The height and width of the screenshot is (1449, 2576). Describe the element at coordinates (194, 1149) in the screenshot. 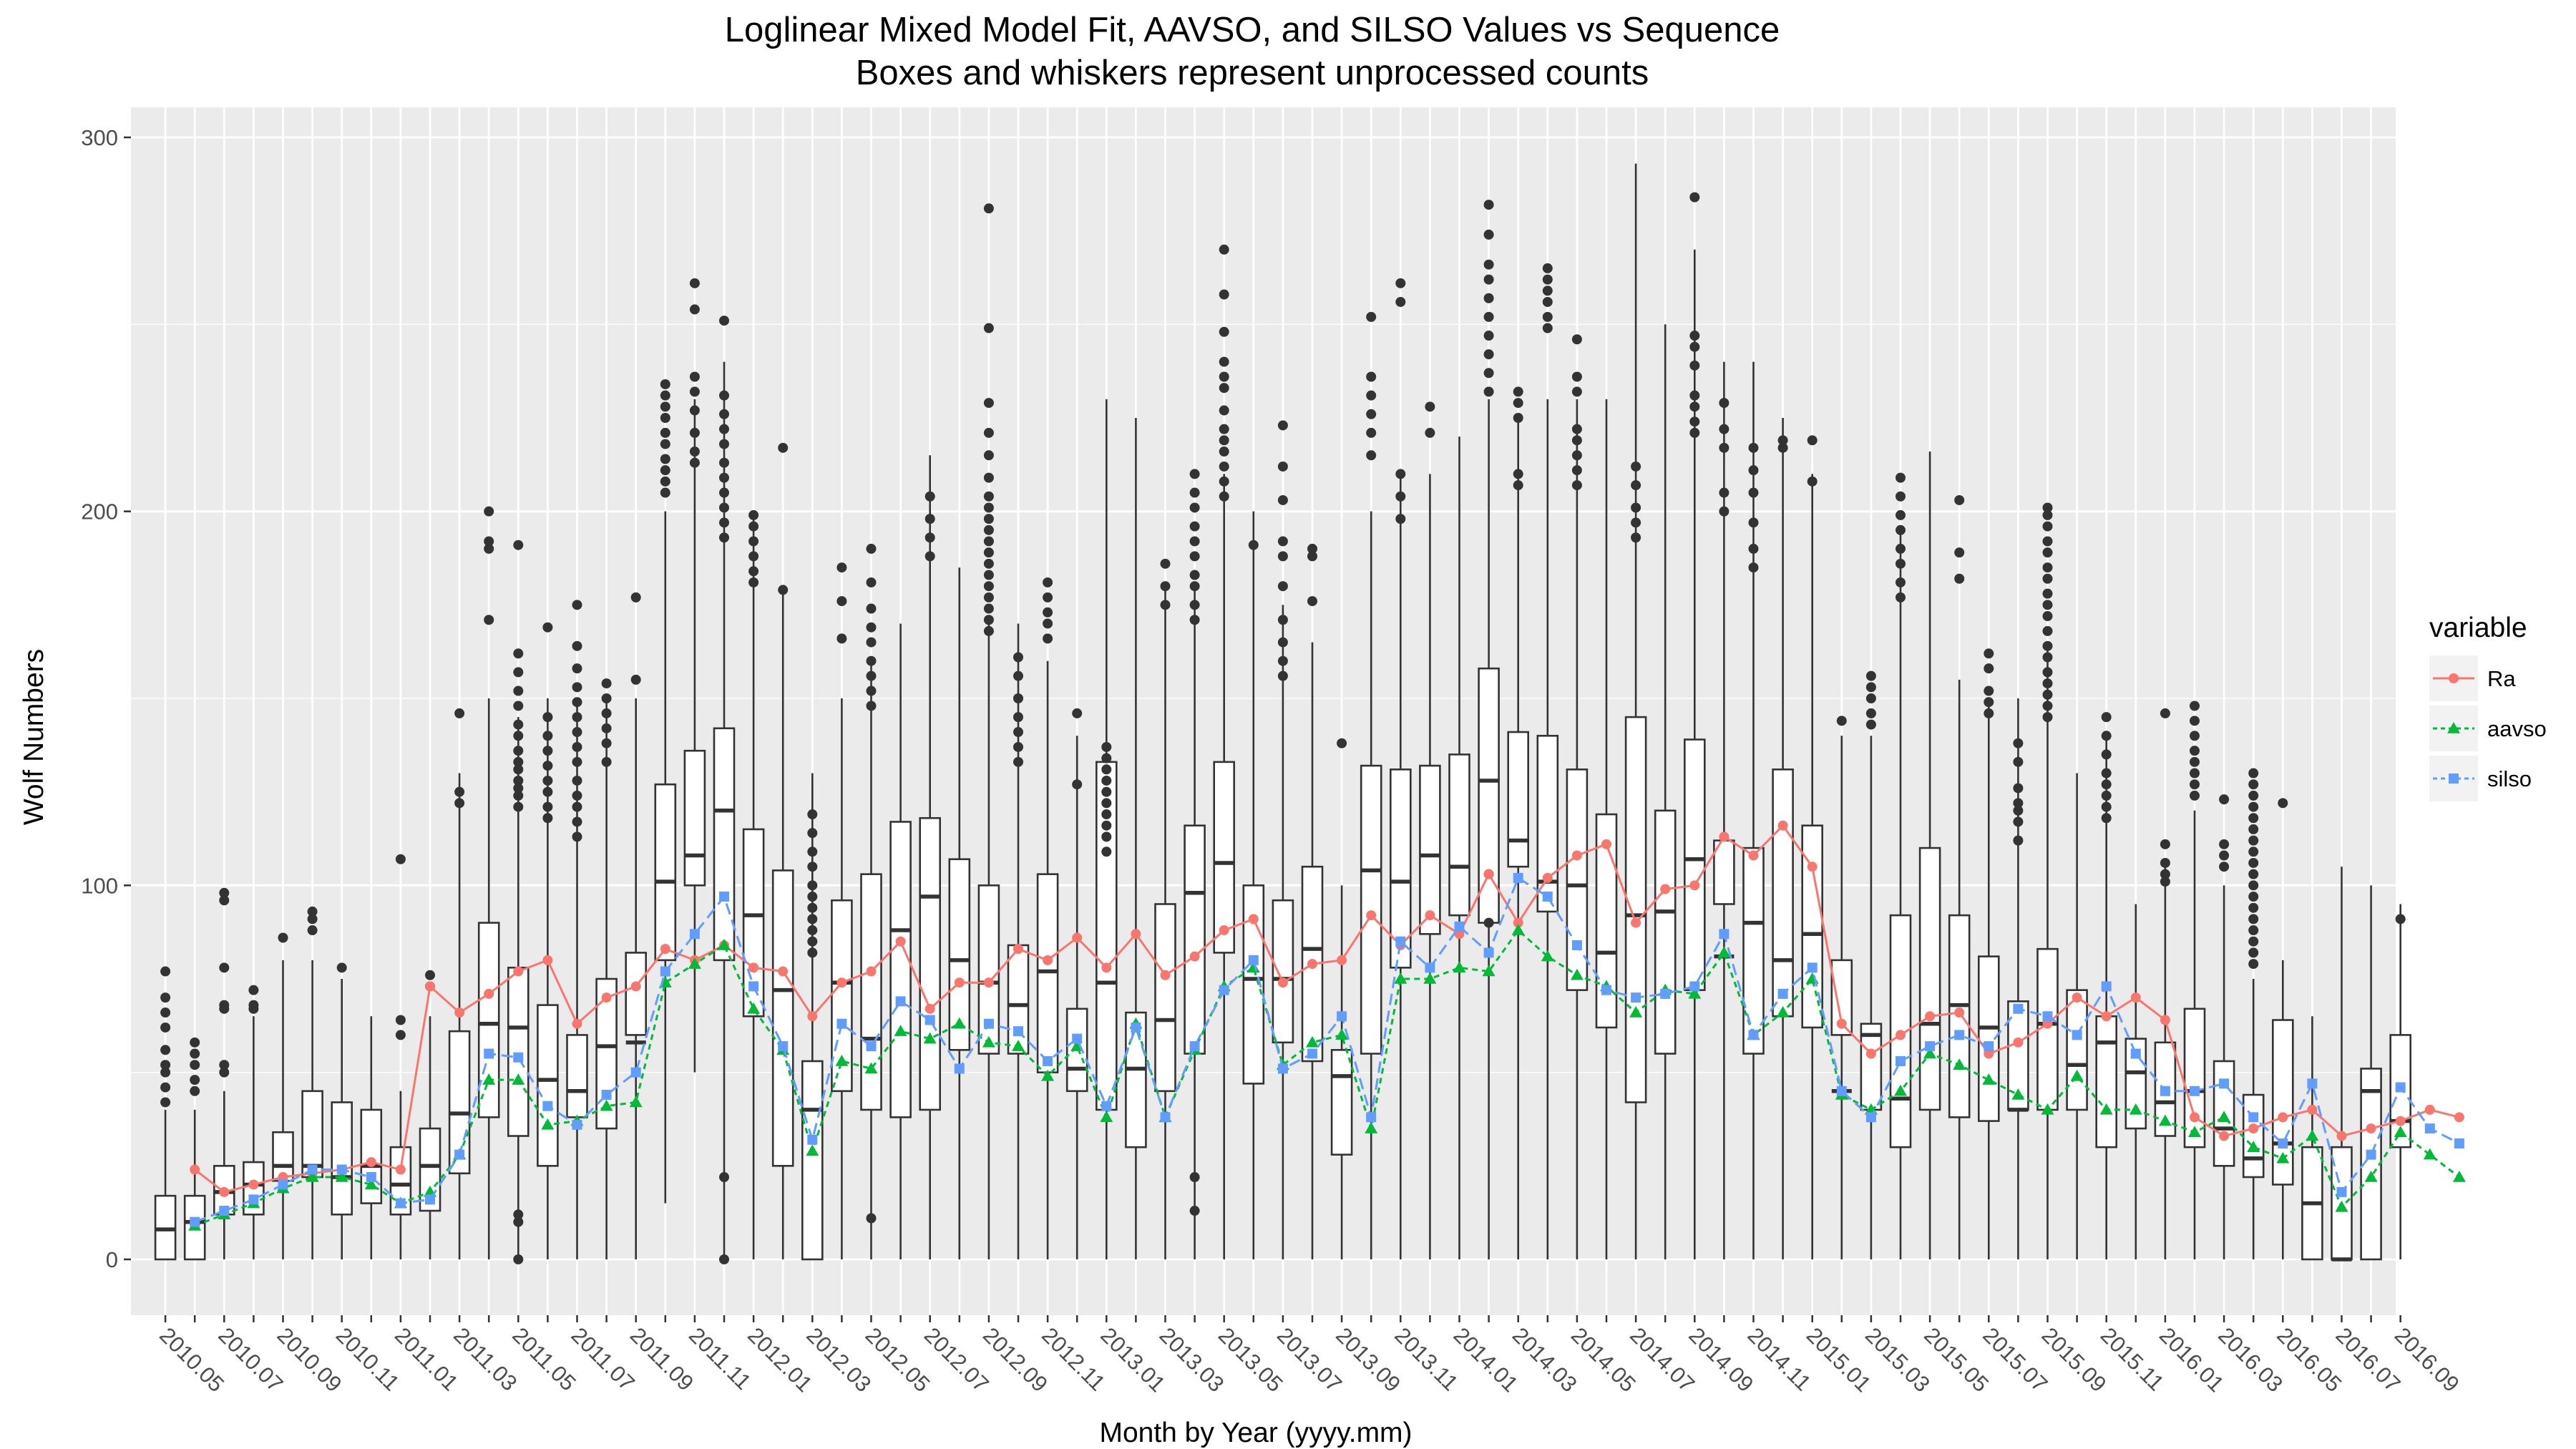

I see `box-2010.06` at that location.